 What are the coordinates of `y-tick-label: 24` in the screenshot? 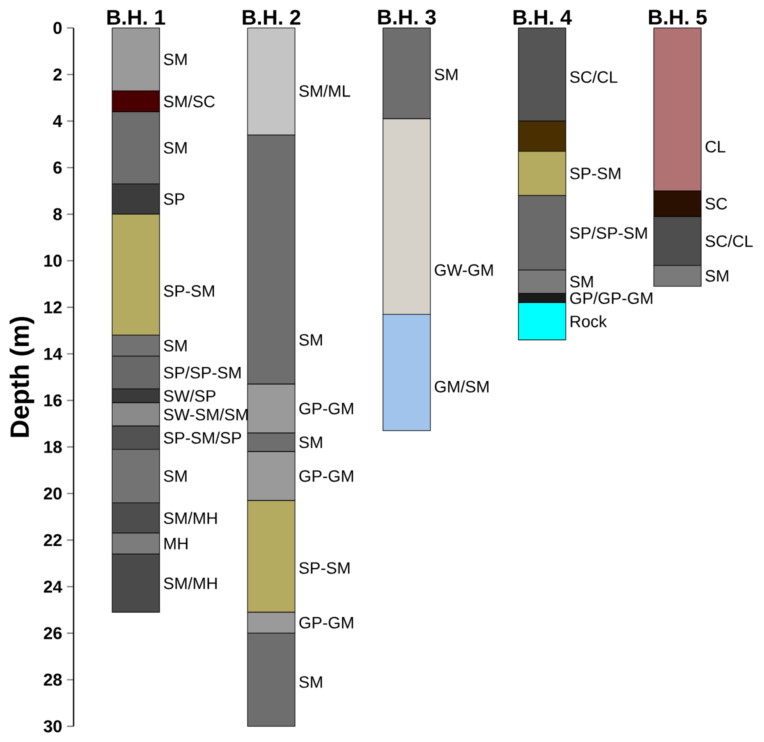 It's located at (53, 586).